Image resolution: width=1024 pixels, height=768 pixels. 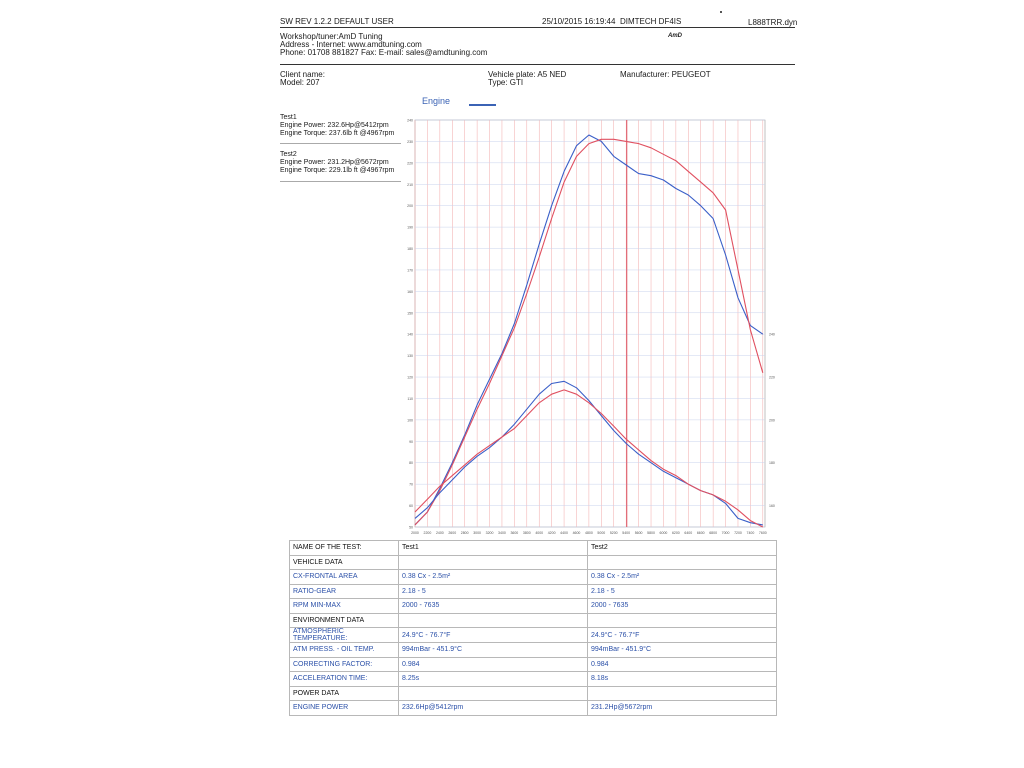 What do you see at coordinates (410, 335) in the screenshot?
I see `y-tick-label: 140` at bounding box center [410, 335].